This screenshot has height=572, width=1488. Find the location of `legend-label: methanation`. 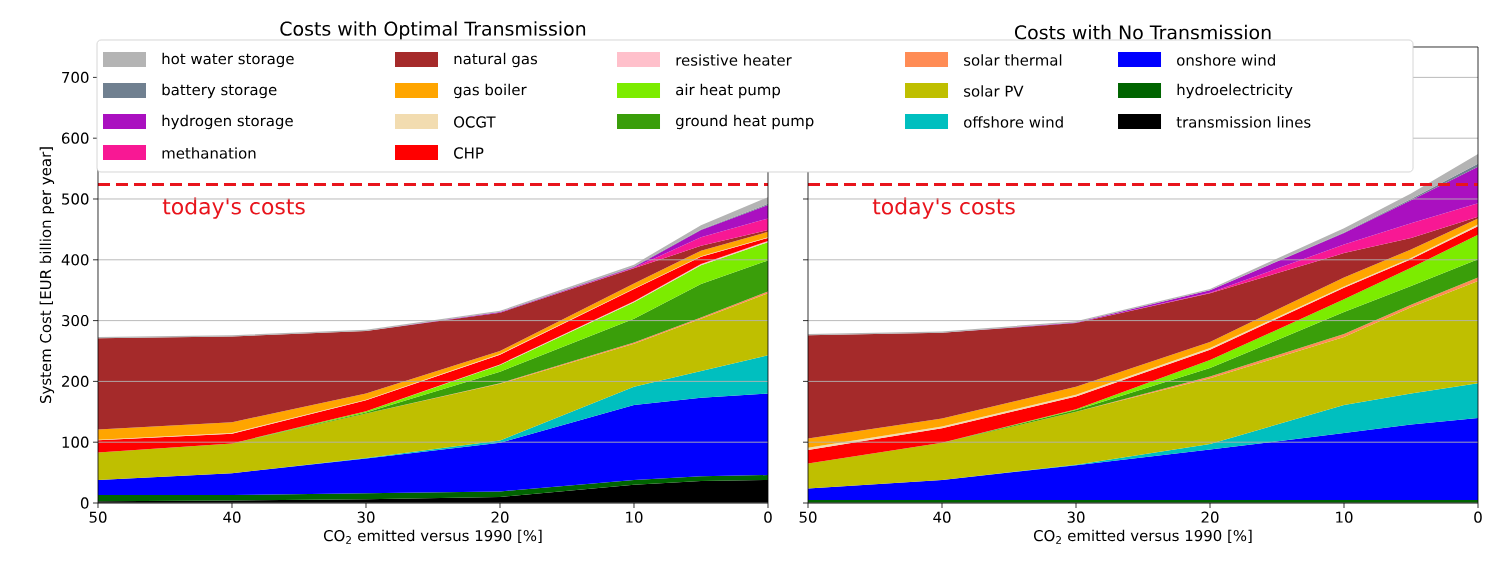

legend-label: methanation is located at coordinates (209, 153).